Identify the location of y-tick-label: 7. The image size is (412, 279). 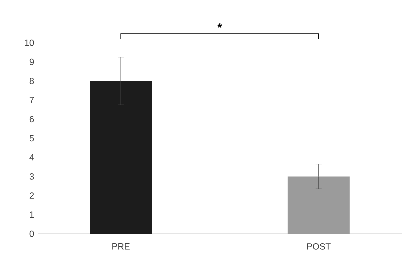
(32, 100).